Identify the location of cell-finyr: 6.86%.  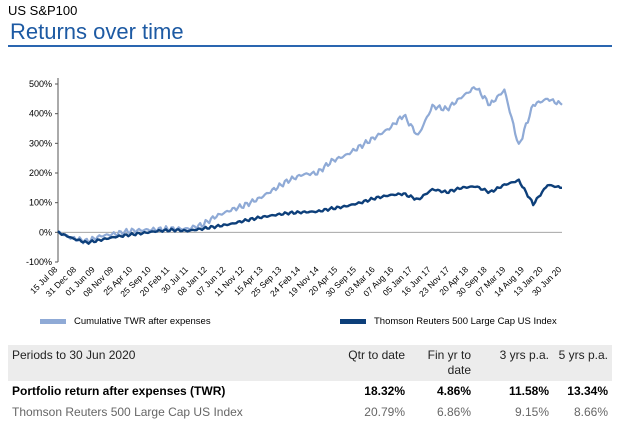
(453, 412).